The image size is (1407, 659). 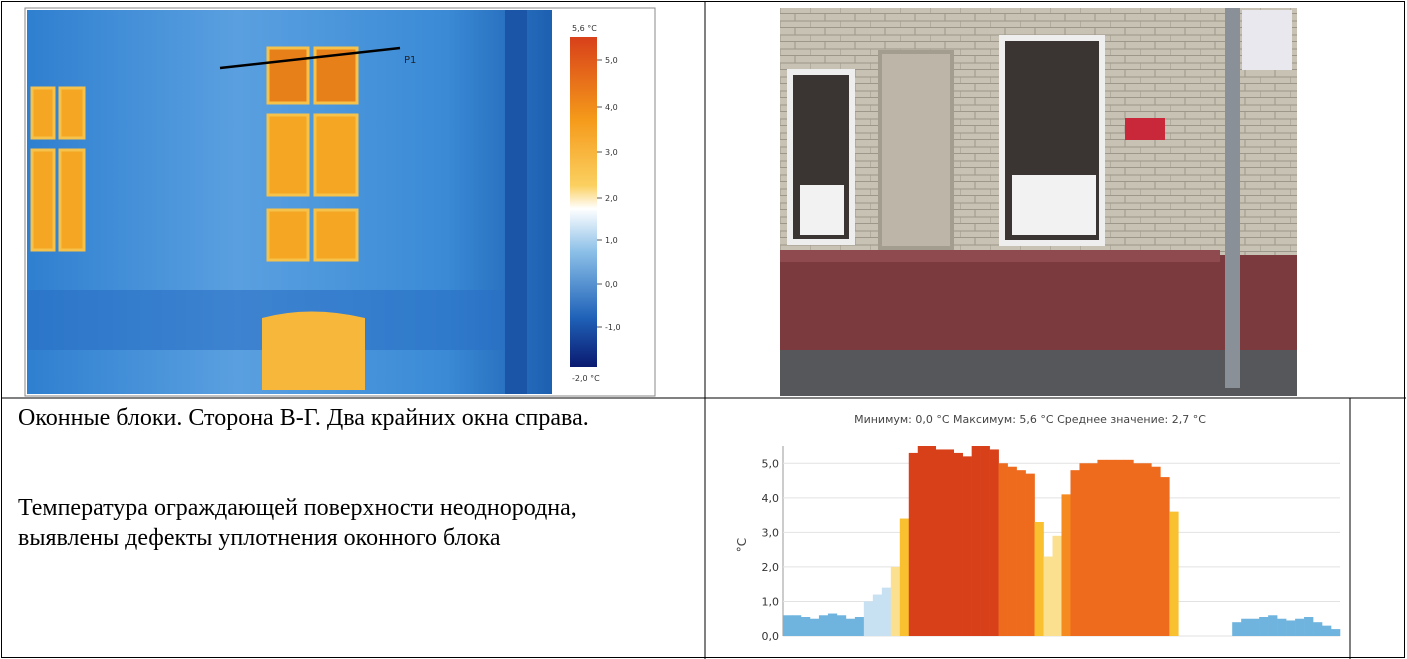 What do you see at coordinates (586, 378) in the screenshot?
I see `scale-min: -2,0 °C` at bounding box center [586, 378].